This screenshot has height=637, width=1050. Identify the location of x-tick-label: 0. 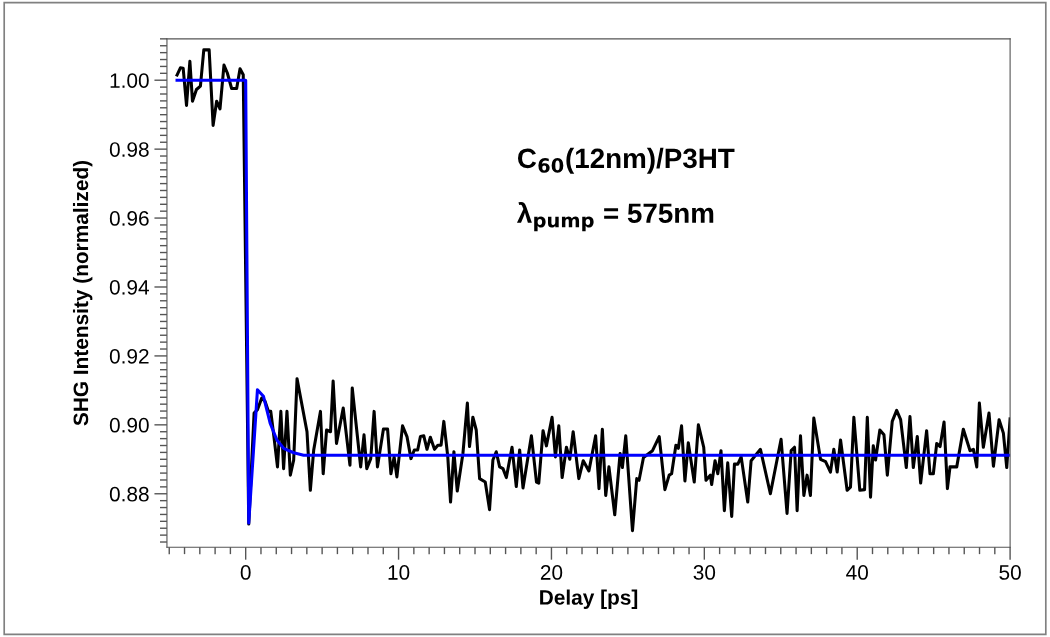
(245, 572).